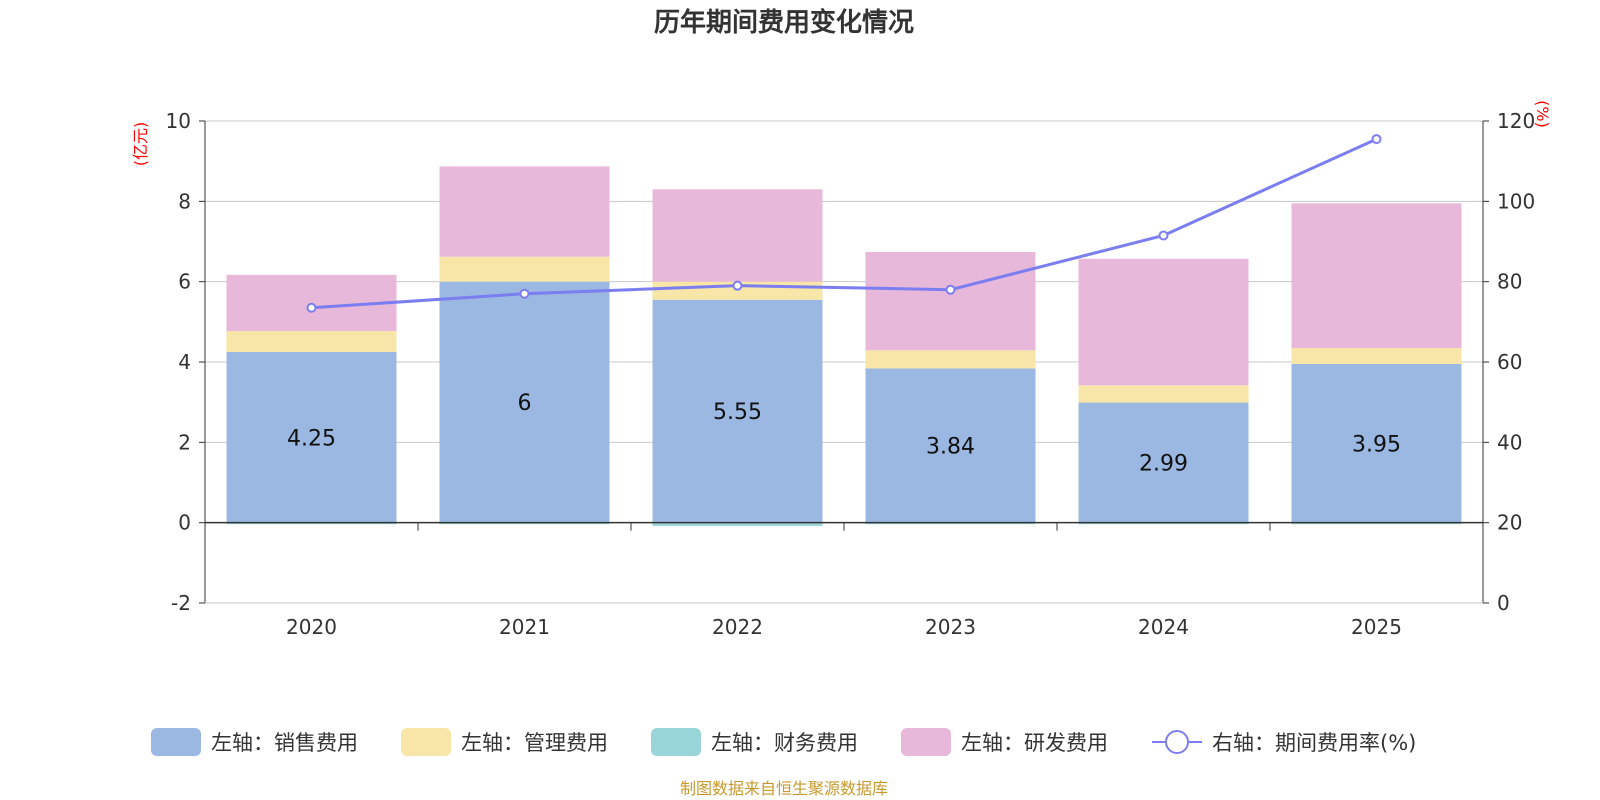  Describe the element at coordinates (1177, 742) in the screenshot. I see `legend-marker-icon` at that location.